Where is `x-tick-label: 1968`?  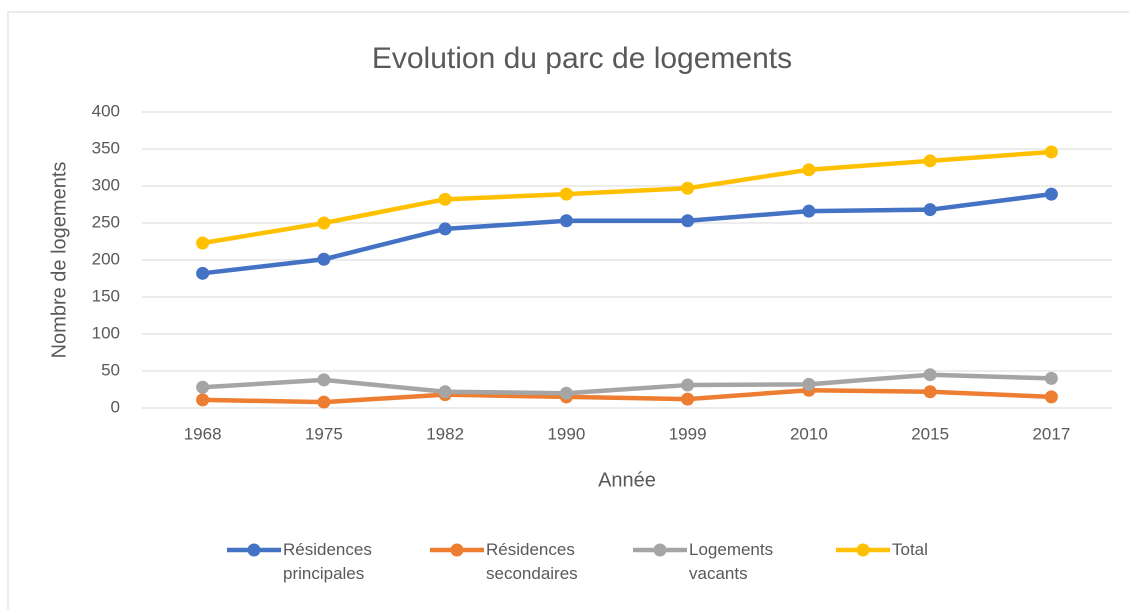 x-tick-label: 1968 is located at coordinates (203, 433).